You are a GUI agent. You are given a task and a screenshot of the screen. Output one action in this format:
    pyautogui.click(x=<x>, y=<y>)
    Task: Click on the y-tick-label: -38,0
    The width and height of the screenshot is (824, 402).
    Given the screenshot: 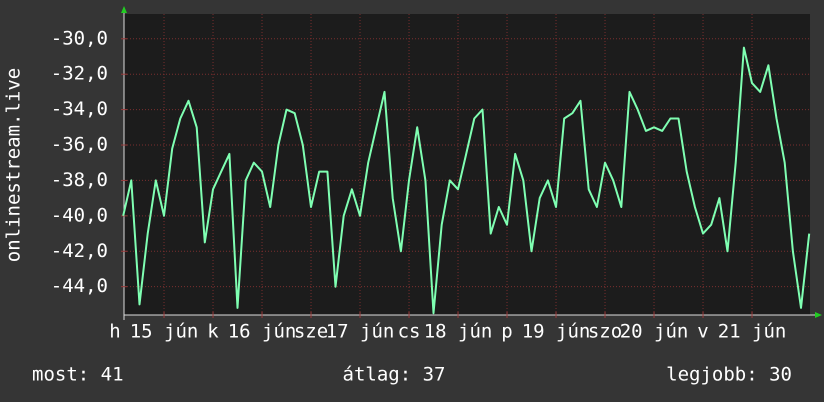 What is the action you would take?
    pyautogui.click(x=79, y=180)
    